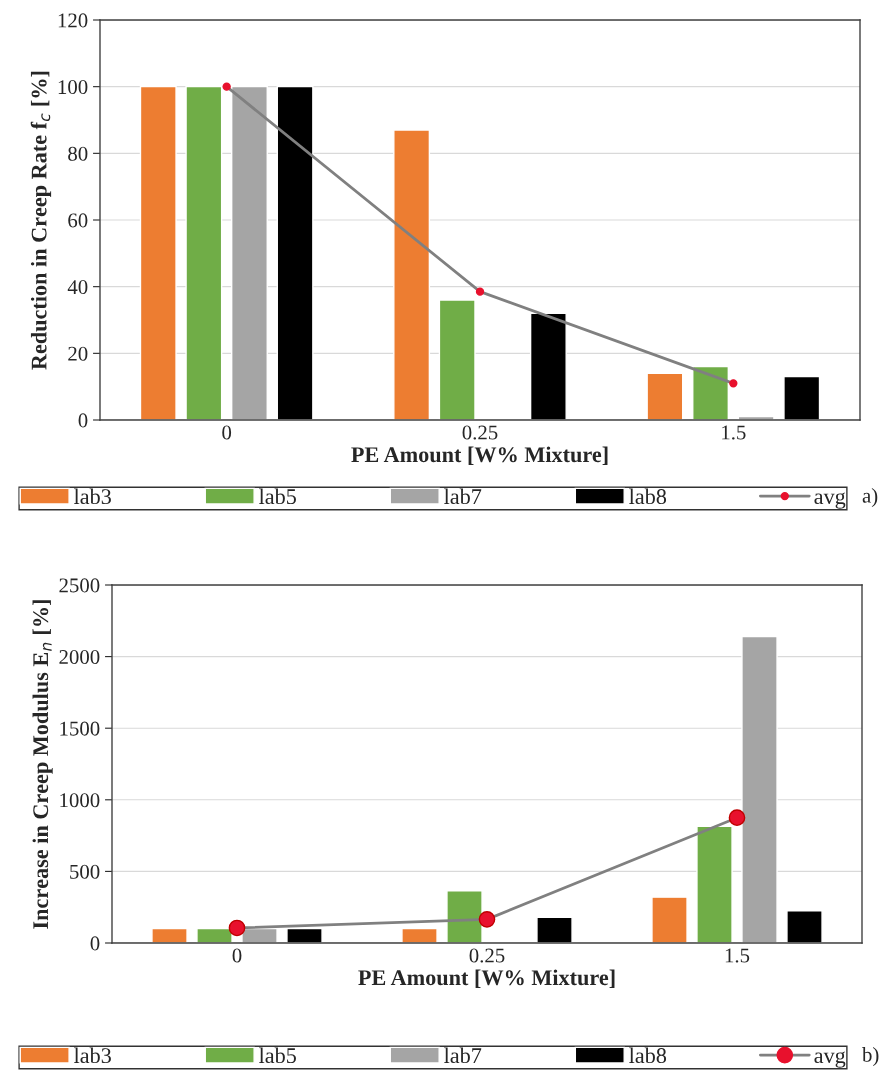 This screenshot has height=1073, width=888. I want to click on y-tick-label: 1000, so click(80, 800).